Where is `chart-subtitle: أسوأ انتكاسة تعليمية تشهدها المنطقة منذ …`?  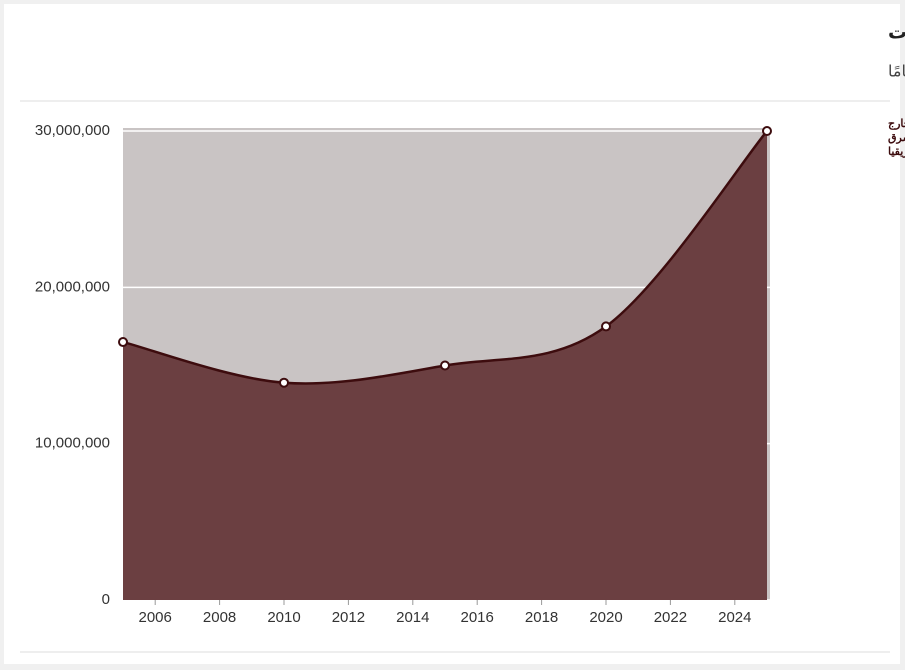
chart-subtitle: أسوأ انتكاسة تعليمية تشهدها المنطقة منذ … is located at coordinates (896, 71).